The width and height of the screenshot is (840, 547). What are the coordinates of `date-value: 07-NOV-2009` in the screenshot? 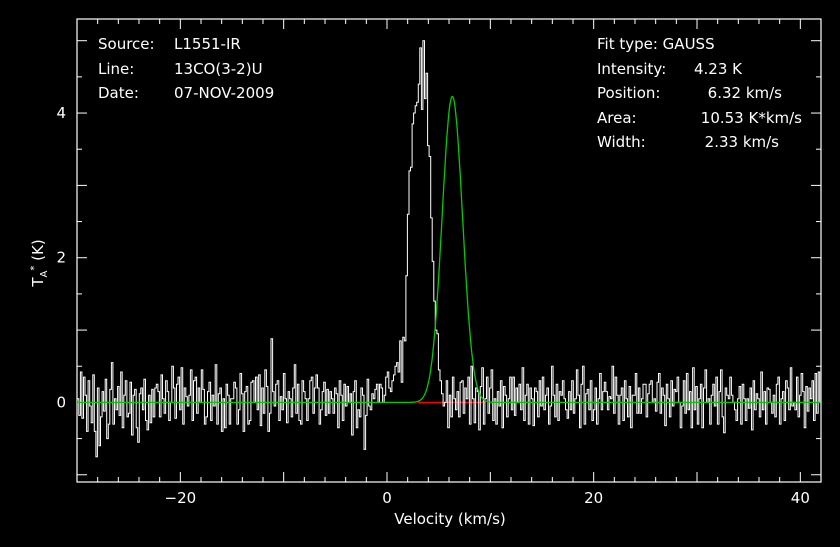 It's located at (224, 93).